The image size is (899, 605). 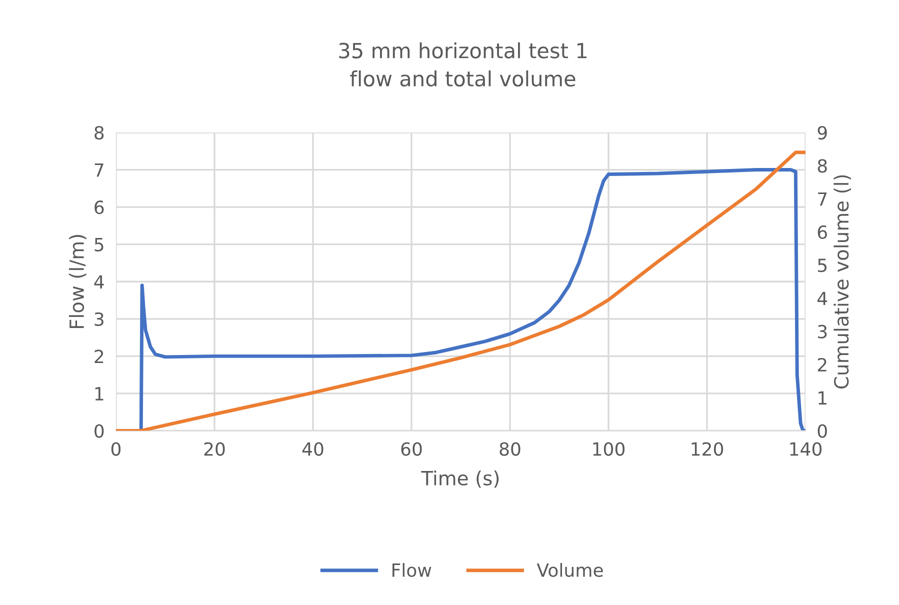 I want to click on y2-tick-label: 6, so click(x=822, y=232).